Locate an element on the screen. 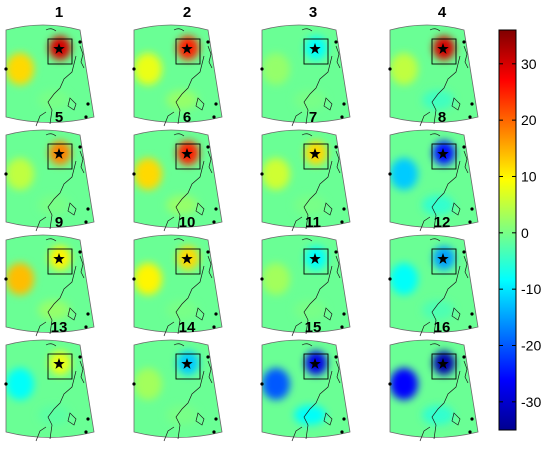  map-panel: 10 is located at coordinates (177, 275).